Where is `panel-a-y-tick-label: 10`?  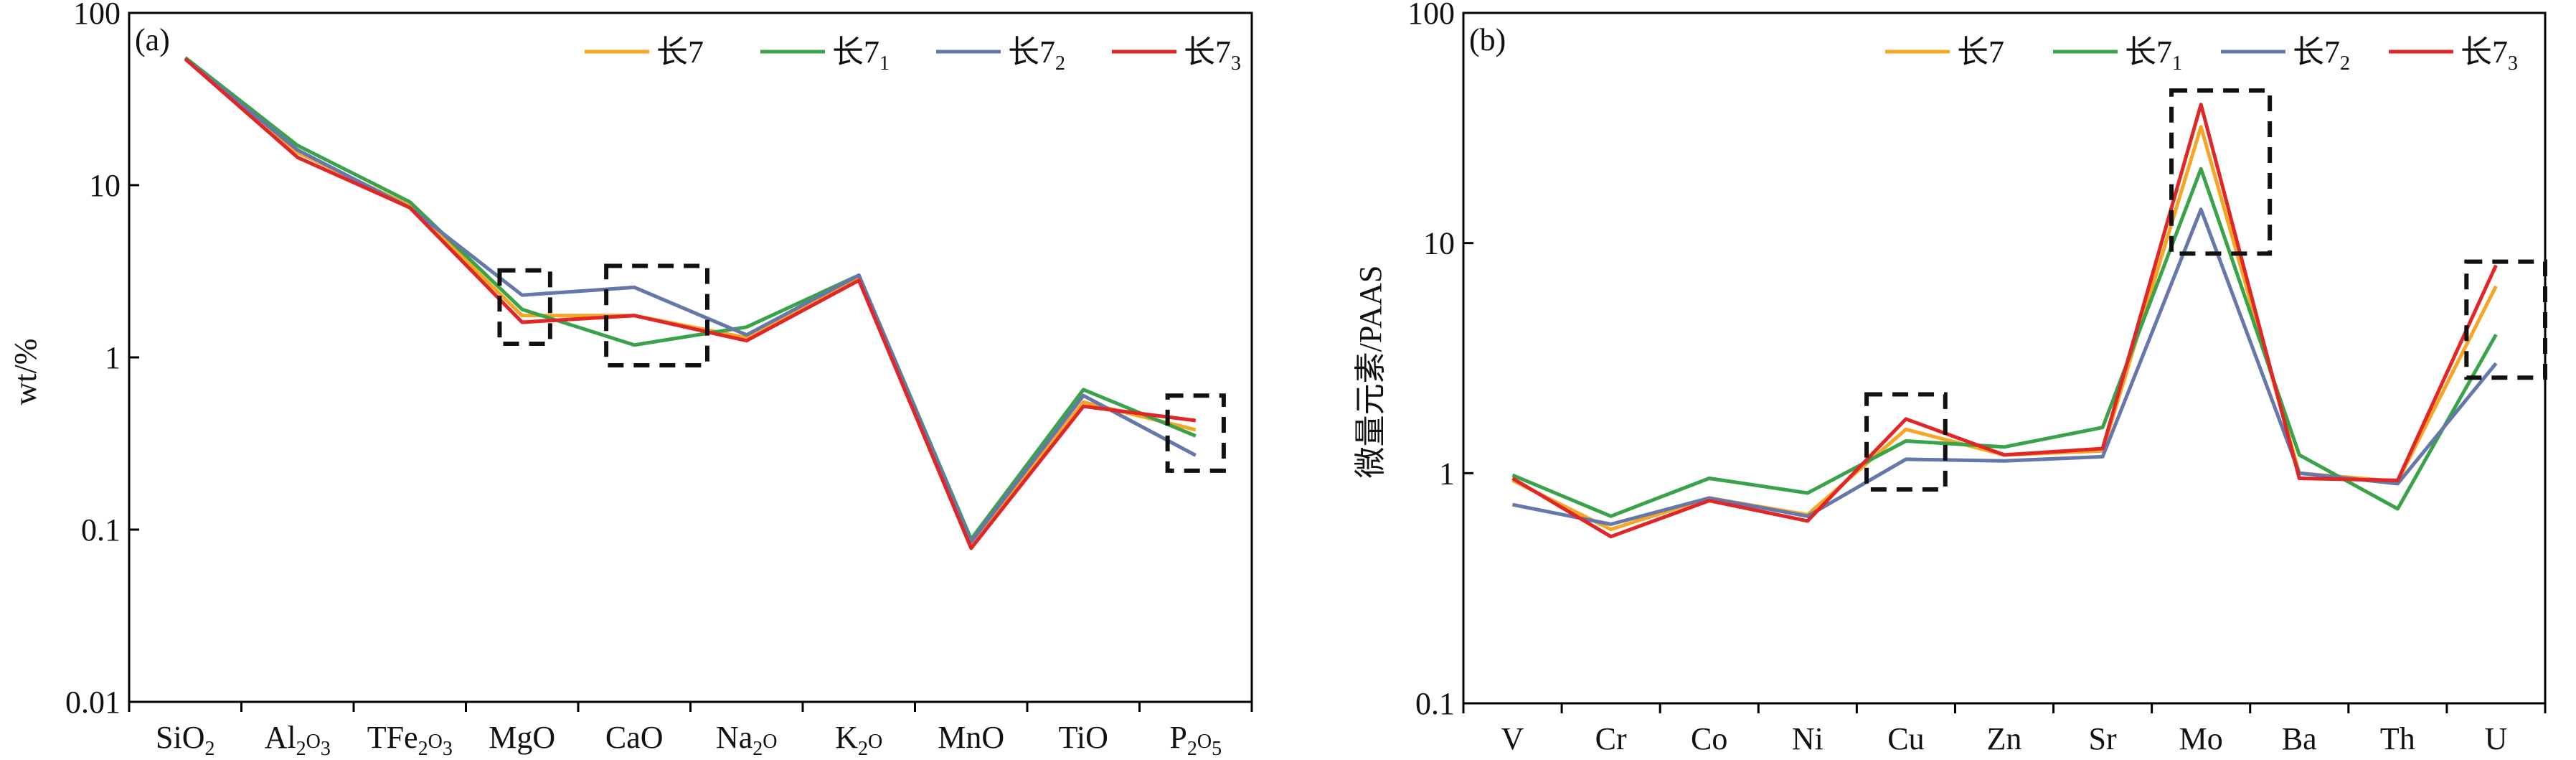
panel-a-y-tick-label: 10 is located at coordinates (105, 185).